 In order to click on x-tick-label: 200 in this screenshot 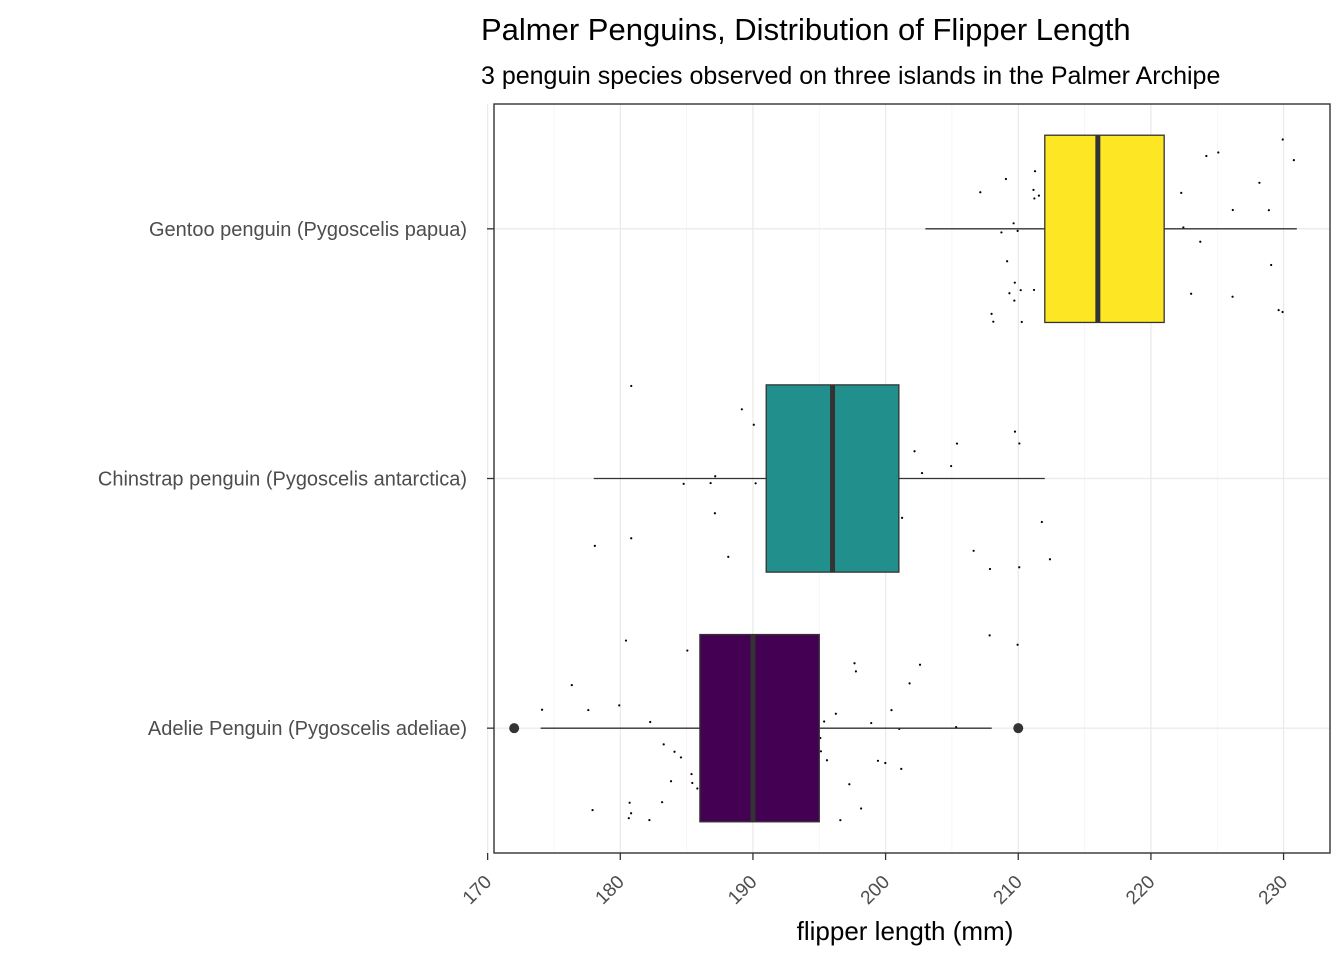, I will do `click(875, 890)`.